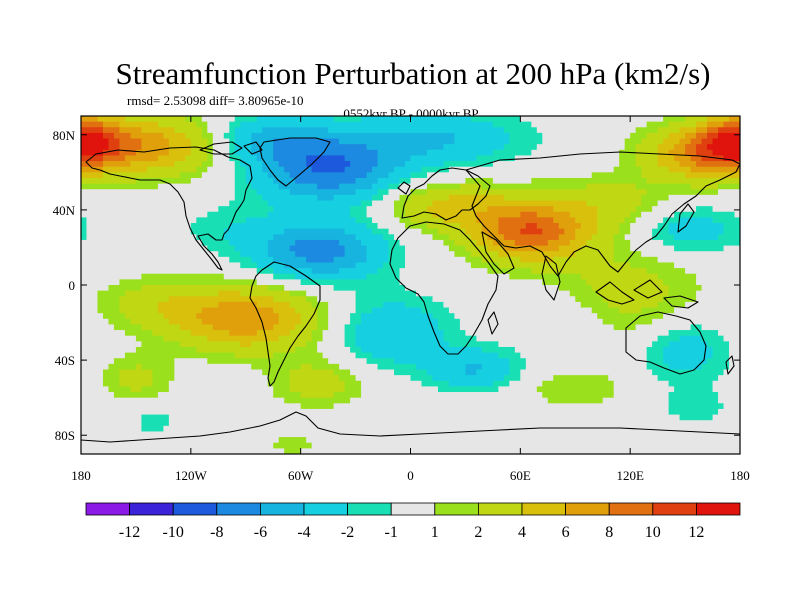 This screenshot has height=600, width=800. Describe the element at coordinates (81, 475) in the screenshot. I see `x-tick-label: 180` at that location.